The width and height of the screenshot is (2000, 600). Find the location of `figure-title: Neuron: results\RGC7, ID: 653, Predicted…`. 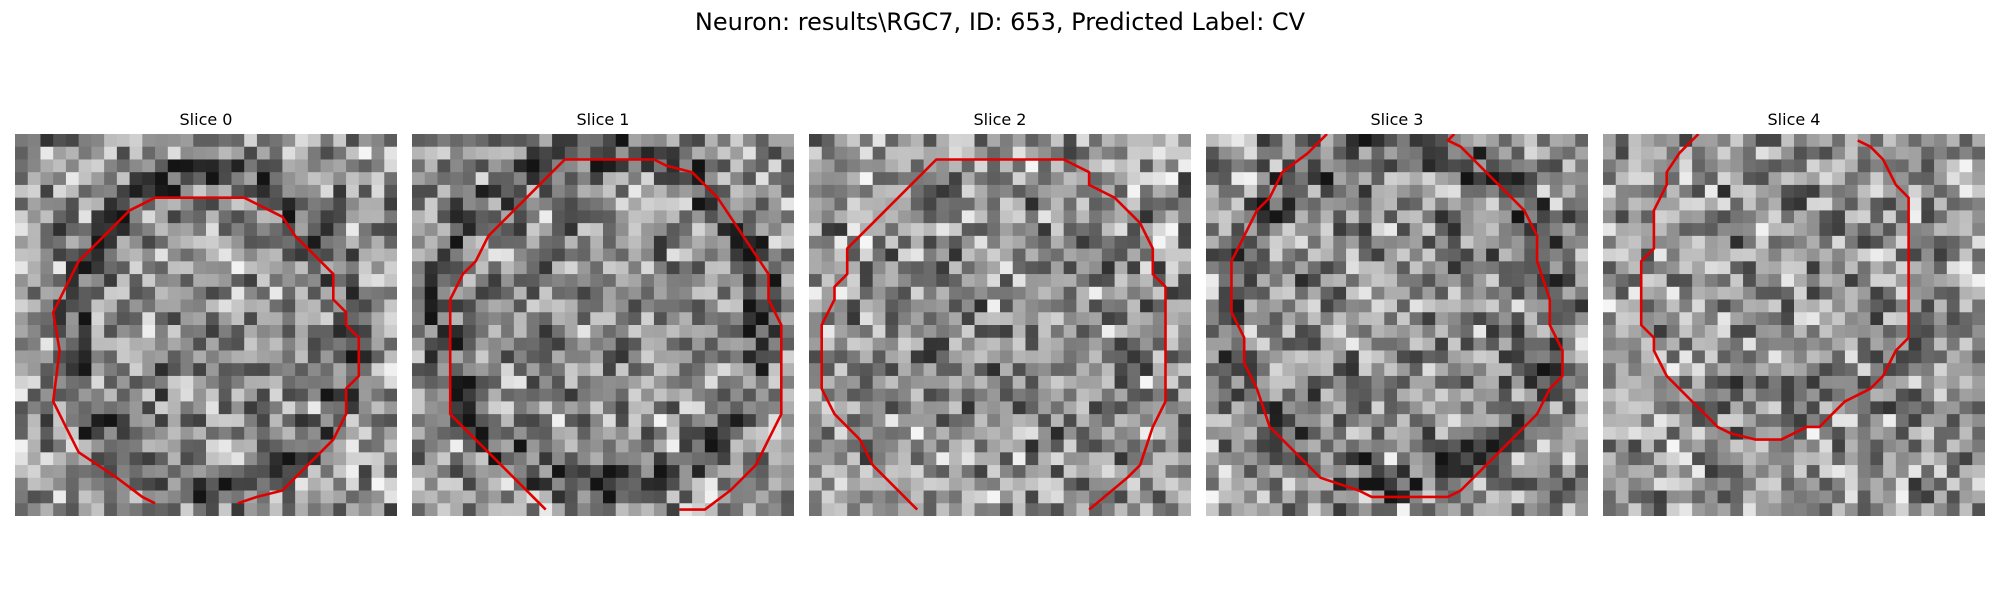

figure-title: Neuron: results\RGC7, ID: 653, Predicted… is located at coordinates (1000, 22).